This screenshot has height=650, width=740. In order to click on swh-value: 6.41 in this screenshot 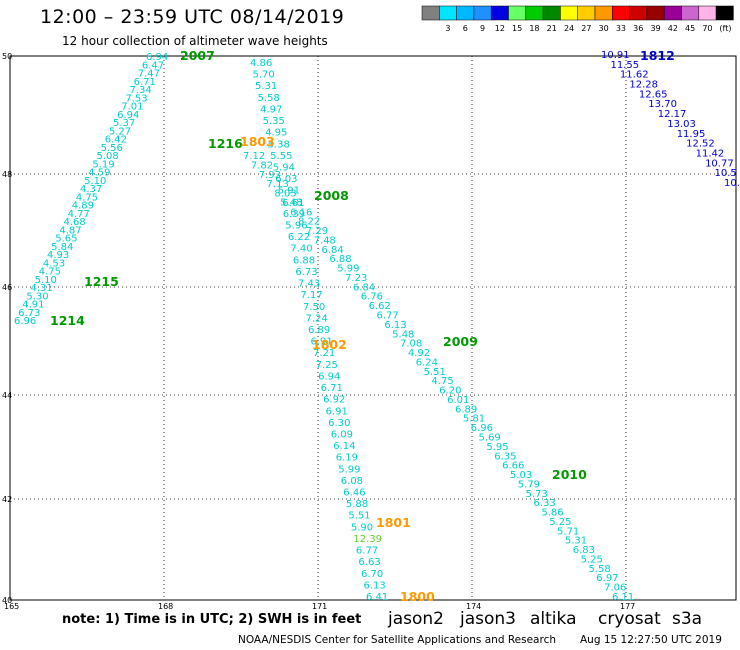, I will do `click(377, 597)`.